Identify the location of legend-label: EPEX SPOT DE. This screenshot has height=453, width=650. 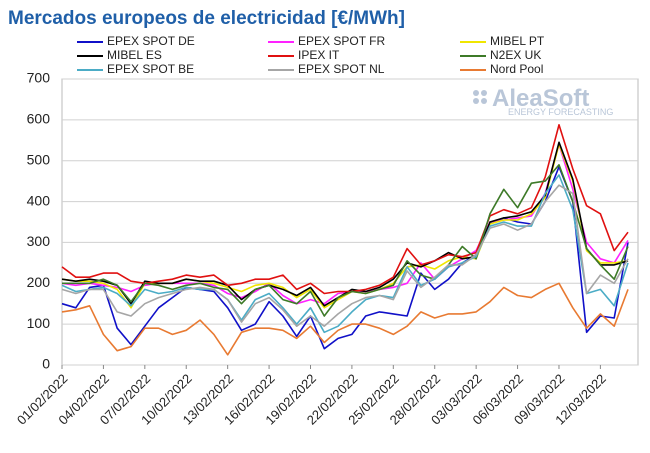
(151, 41).